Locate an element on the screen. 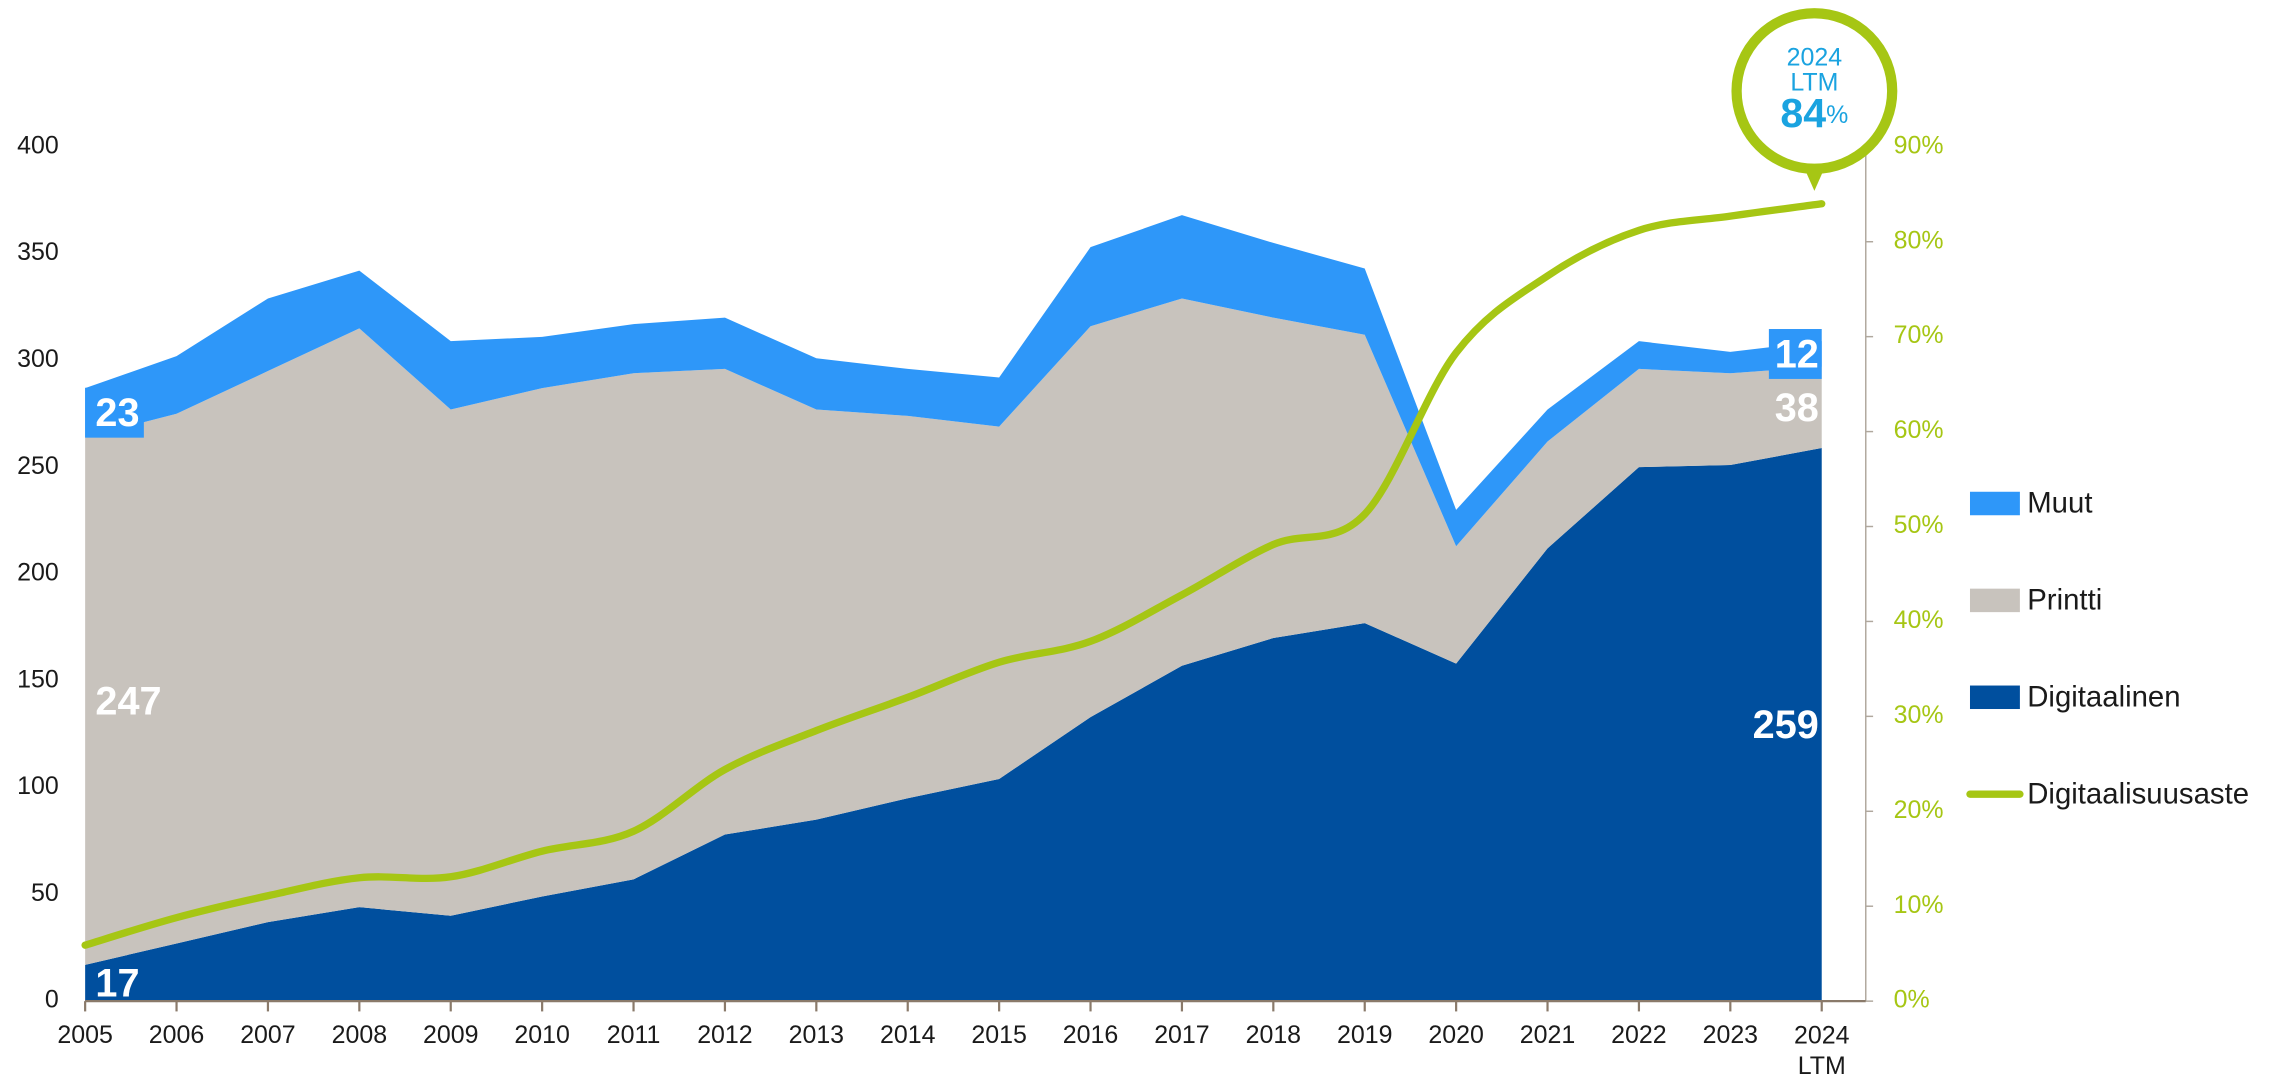 Image resolution: width=2290 pixels, height=1086 pixels. x-tick-label: 2006 is located at coordinates (176, 1035).